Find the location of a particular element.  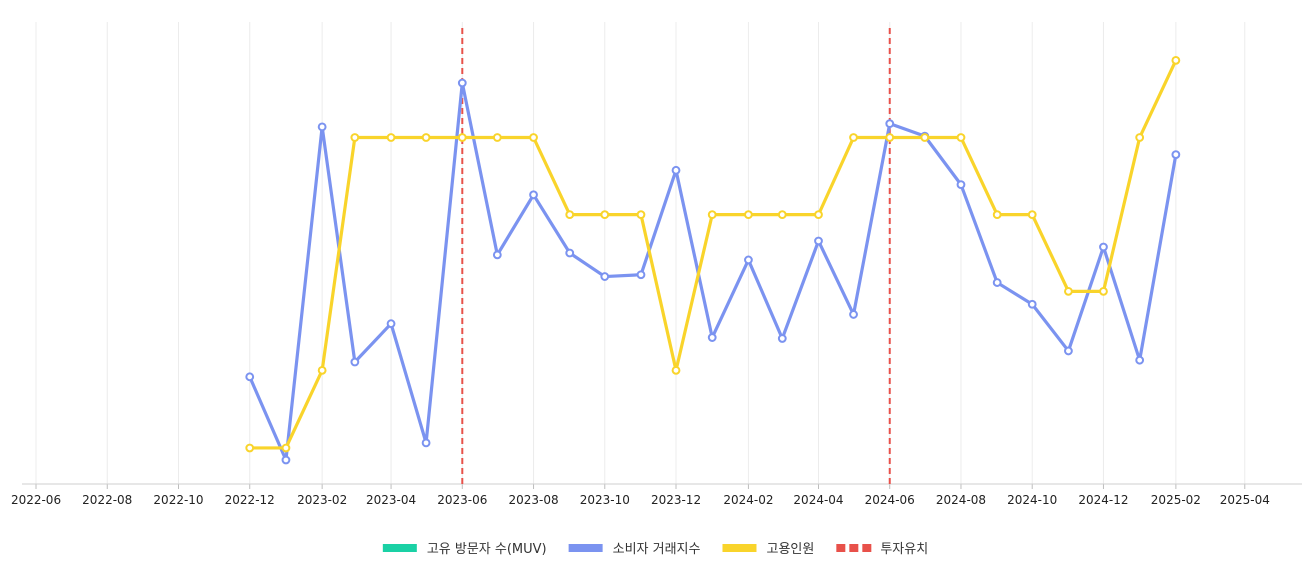

x-tick-label: 2025-04 is located at coordinates (1245, 500).